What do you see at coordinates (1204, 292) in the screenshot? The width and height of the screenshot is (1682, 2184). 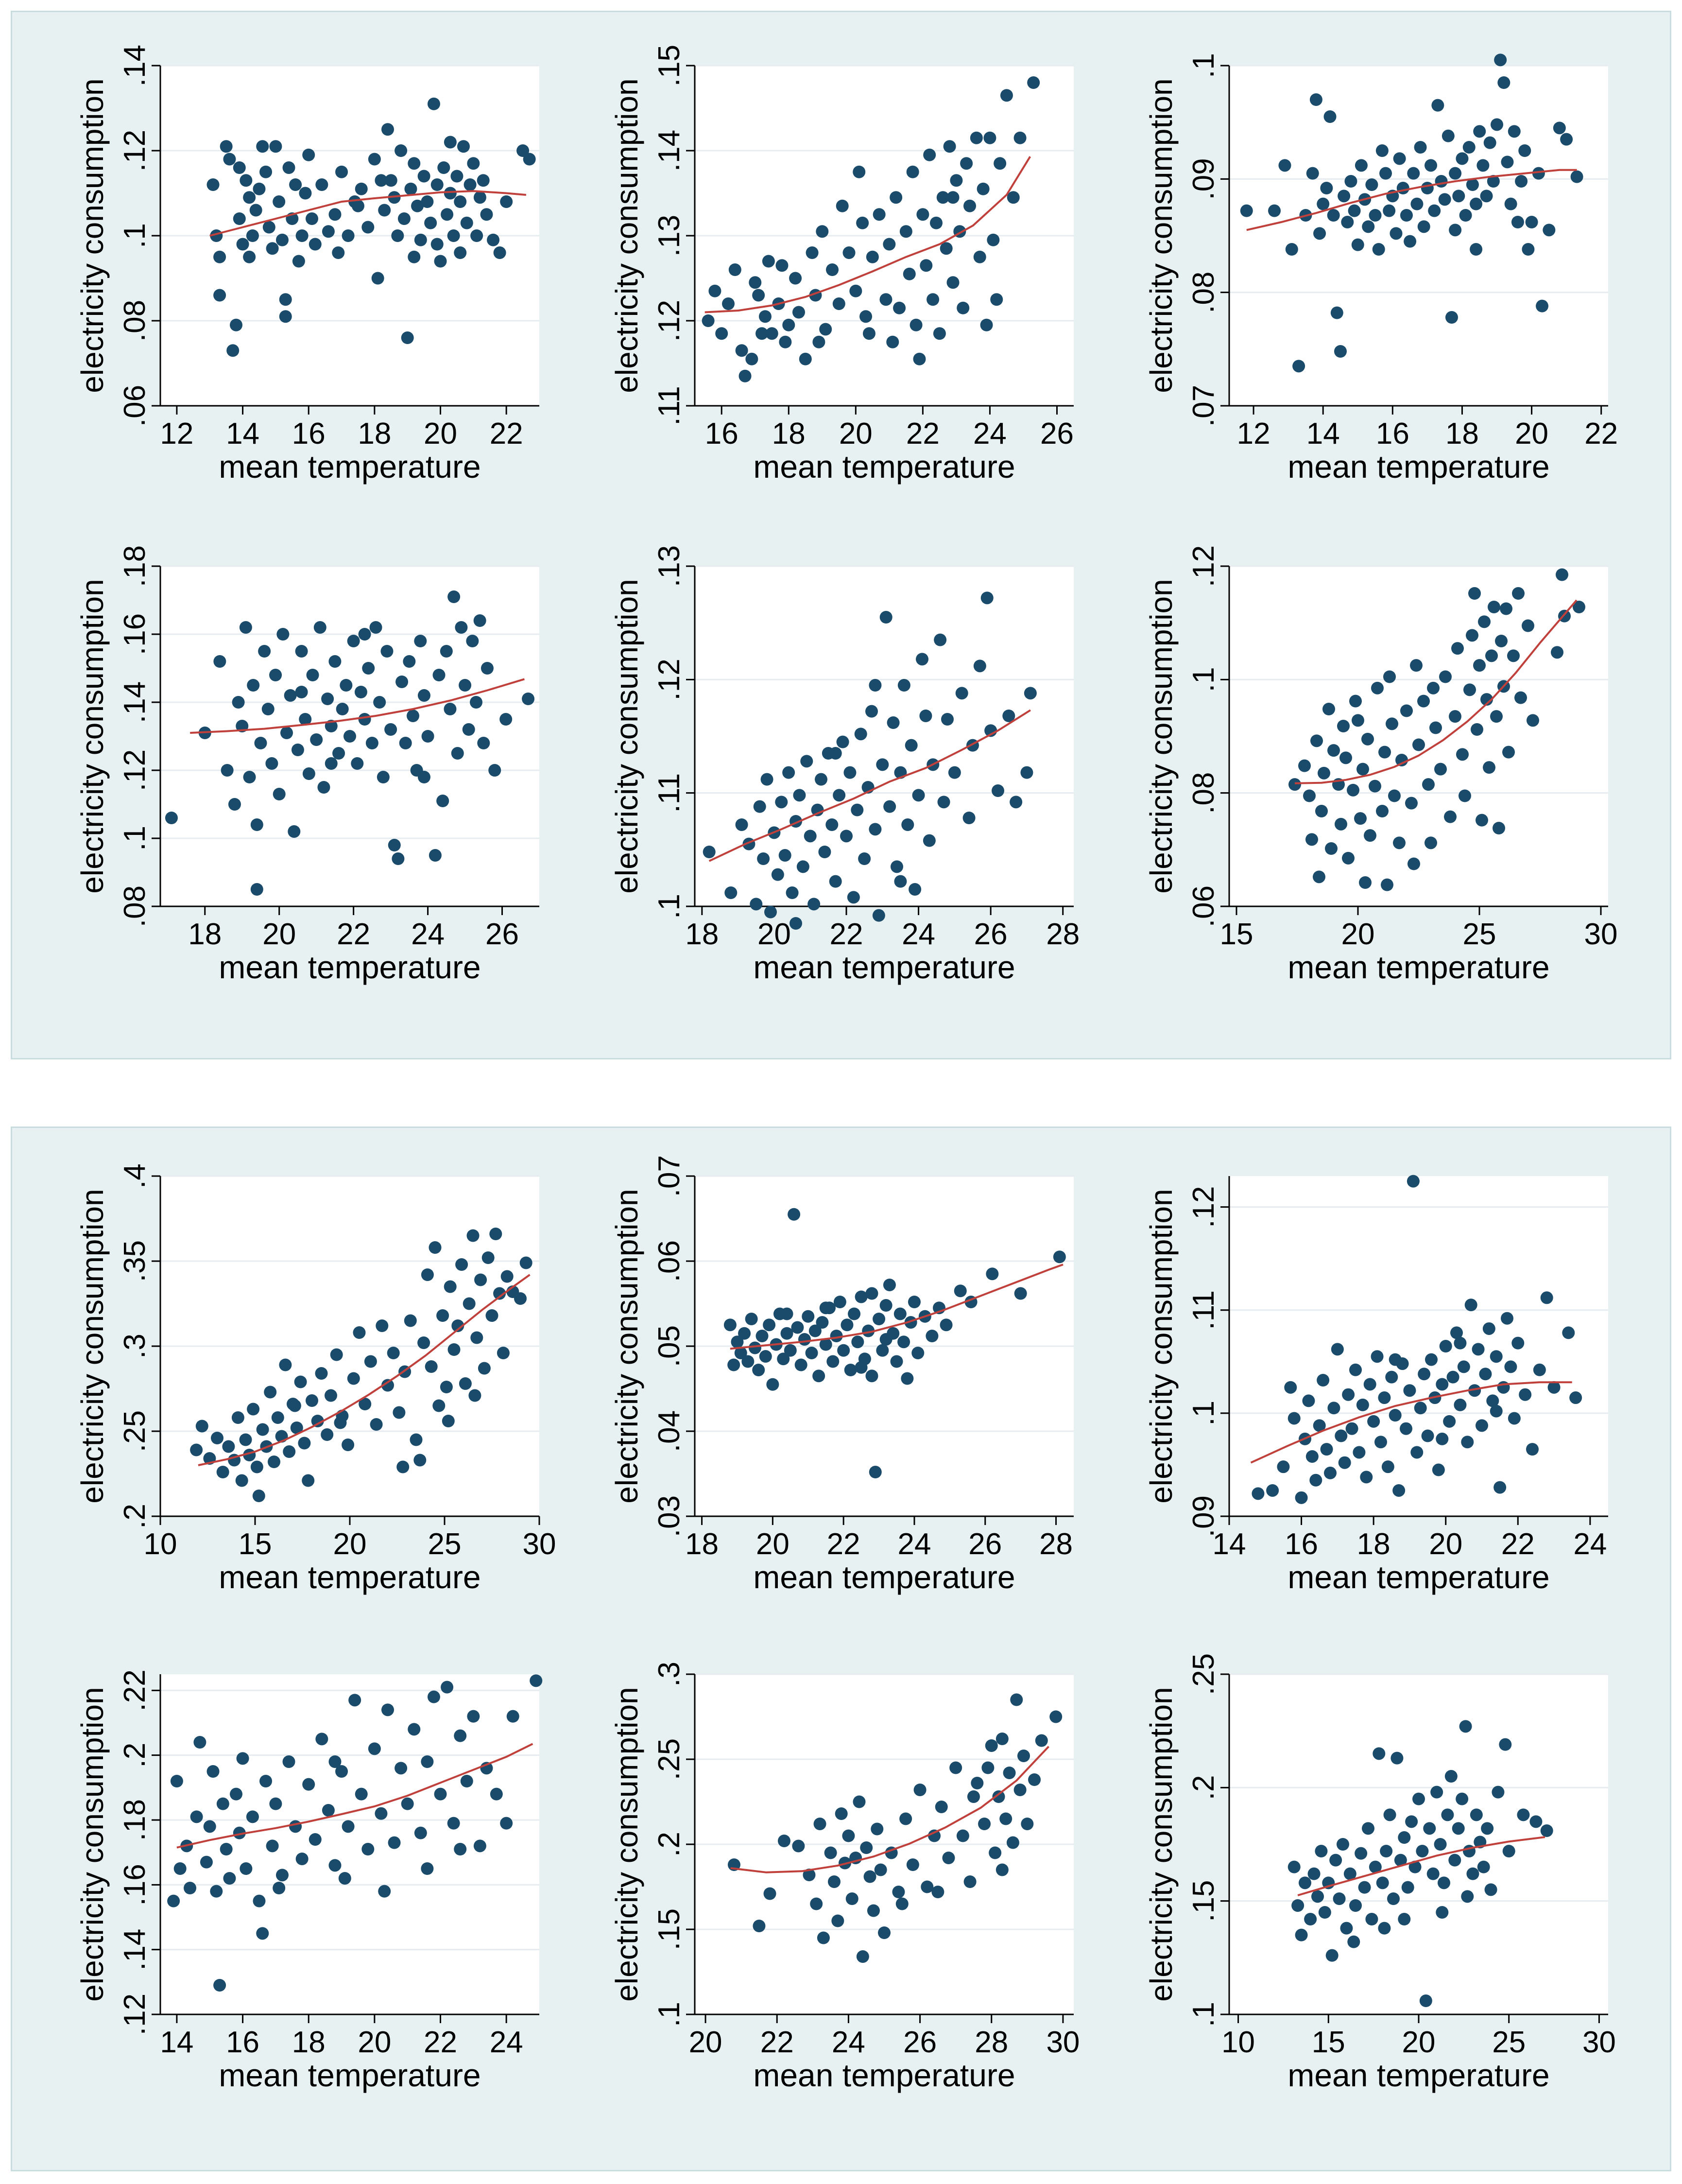 I see `y-tick-label: .08` at bounding box center [1204, 292].